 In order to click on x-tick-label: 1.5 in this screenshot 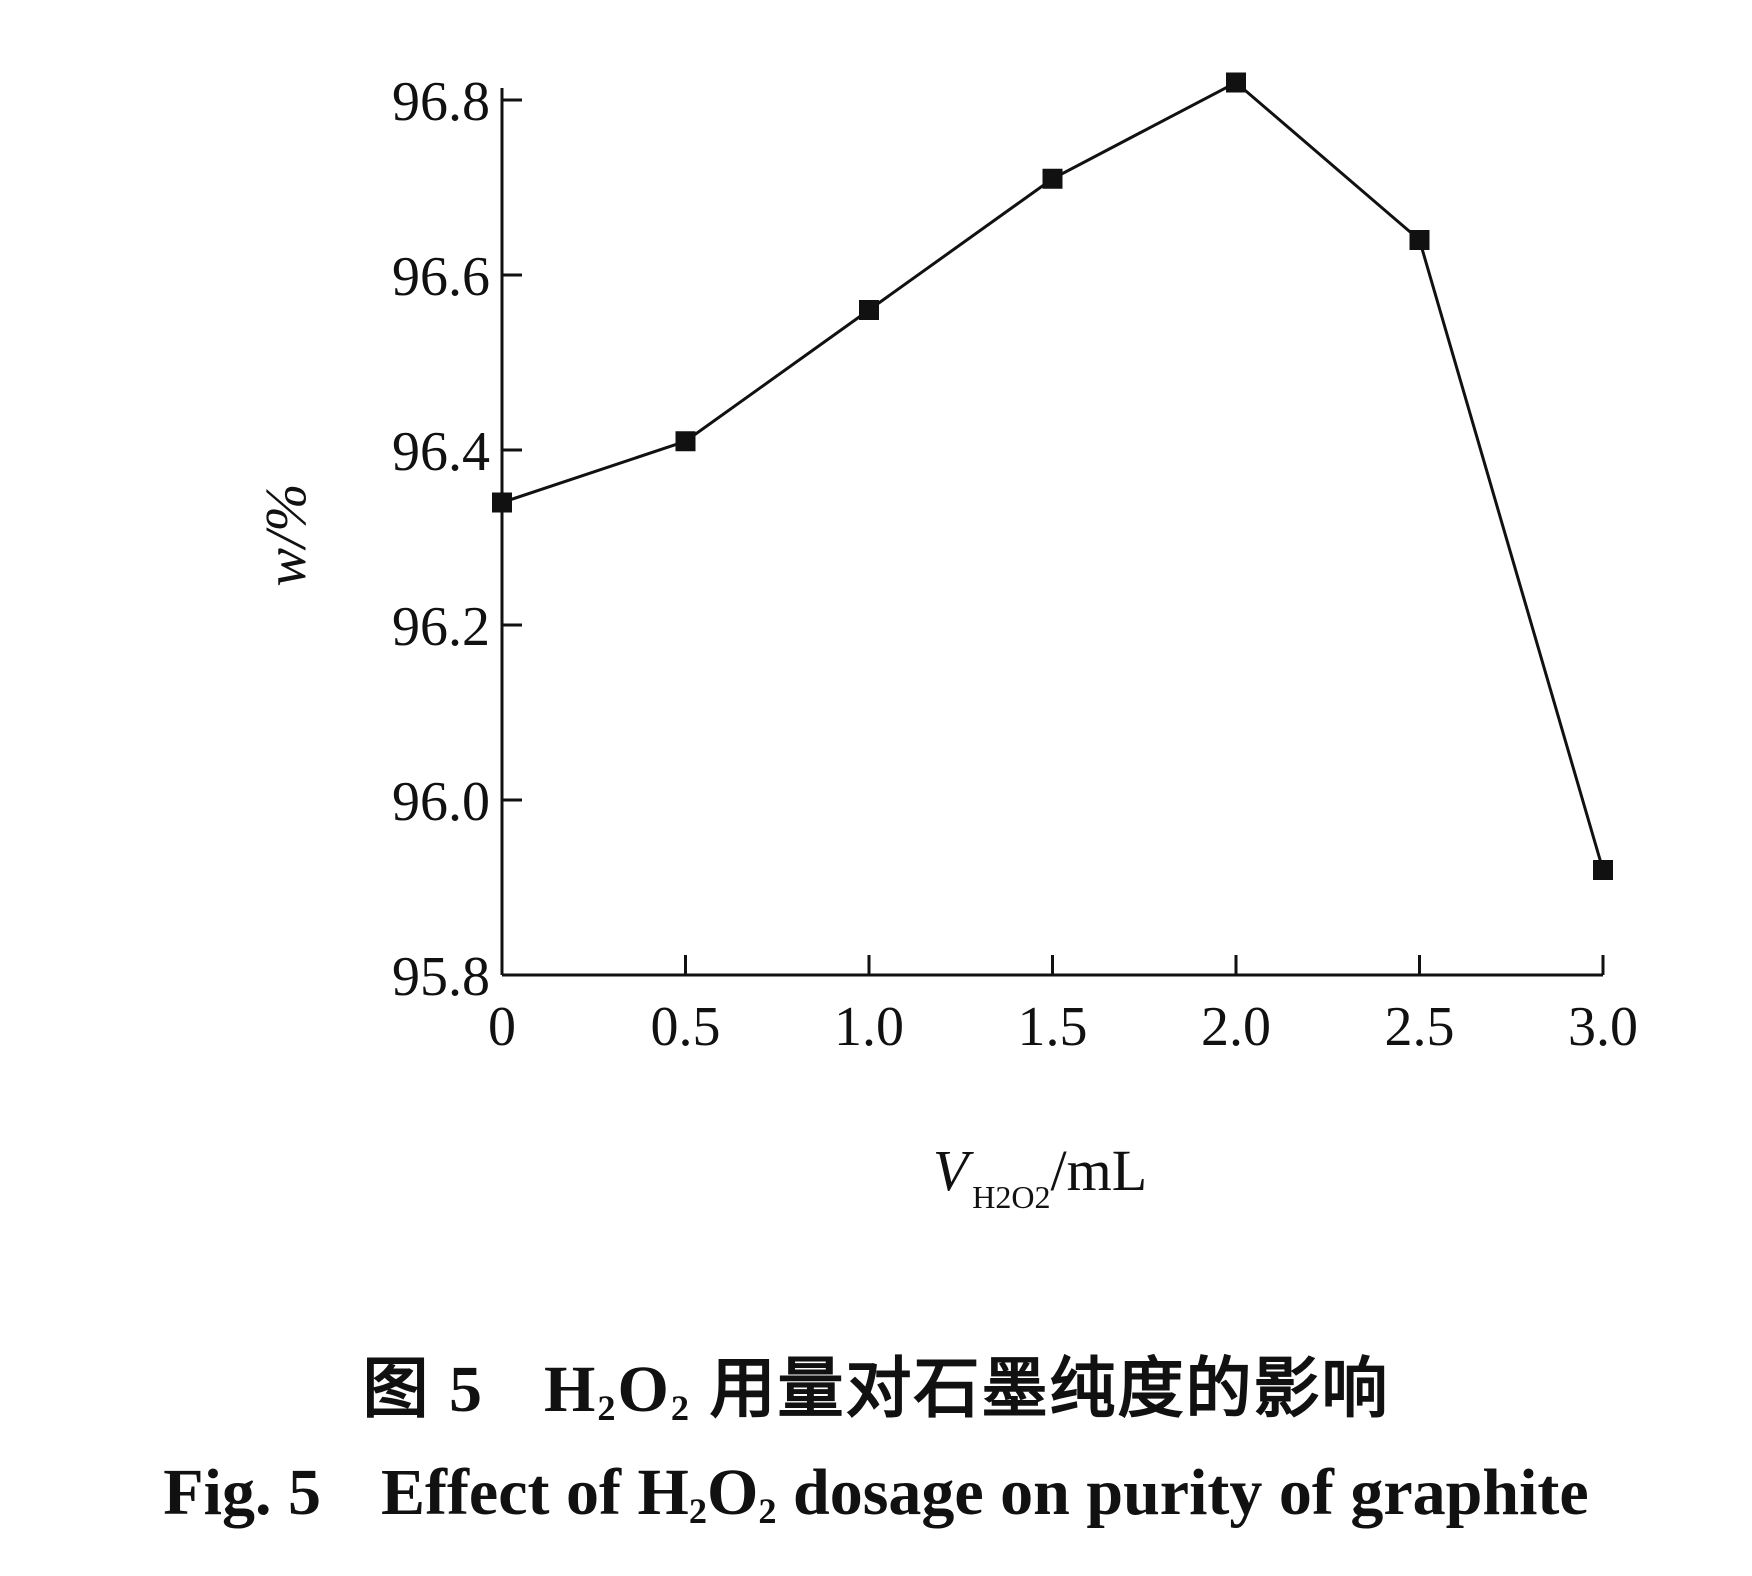, I will do `click(1053, 1027)`.